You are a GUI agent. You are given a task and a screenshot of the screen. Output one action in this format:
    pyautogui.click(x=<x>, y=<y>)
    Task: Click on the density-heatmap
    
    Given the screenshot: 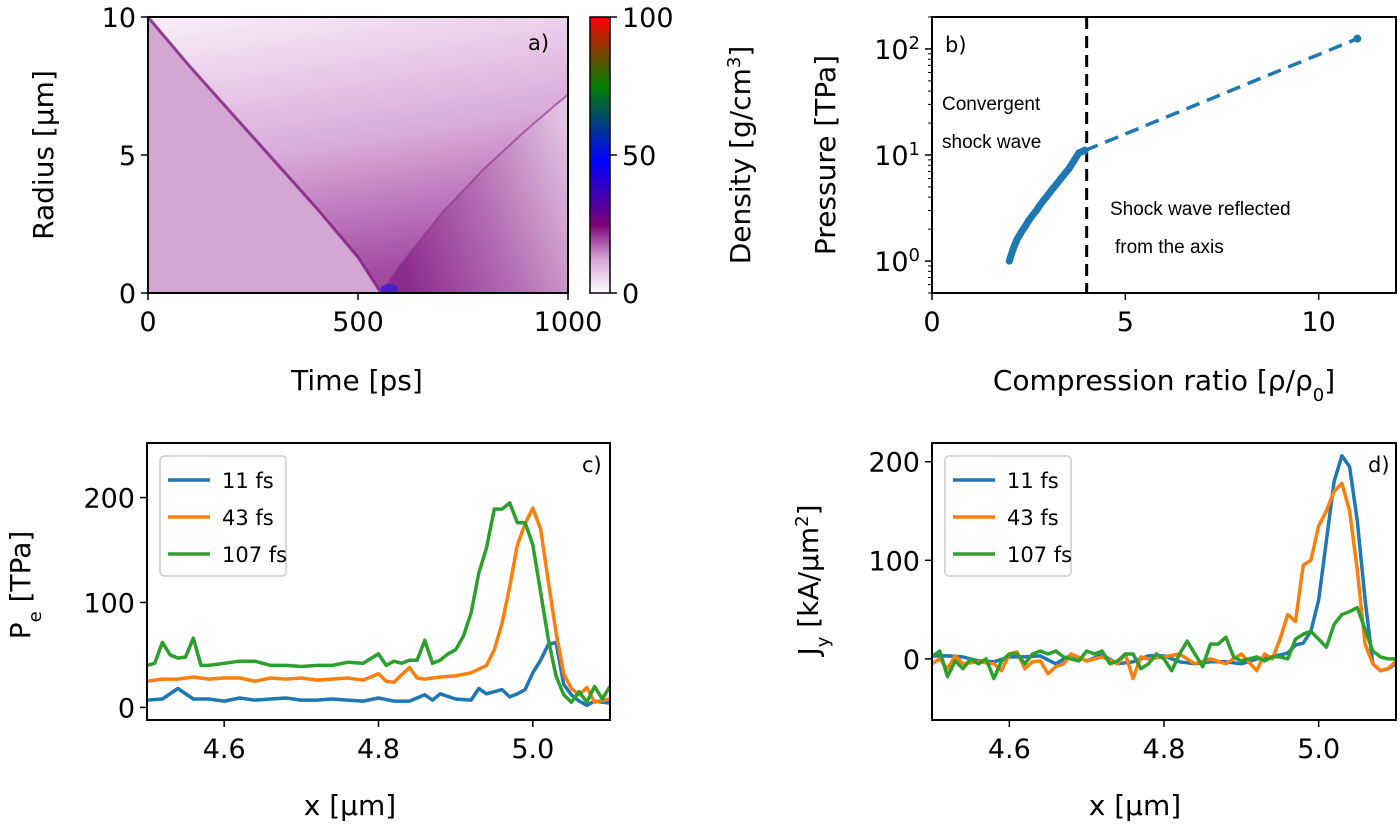 What is the action you would take?
    pyautogui.click(x=358, y=155)
    